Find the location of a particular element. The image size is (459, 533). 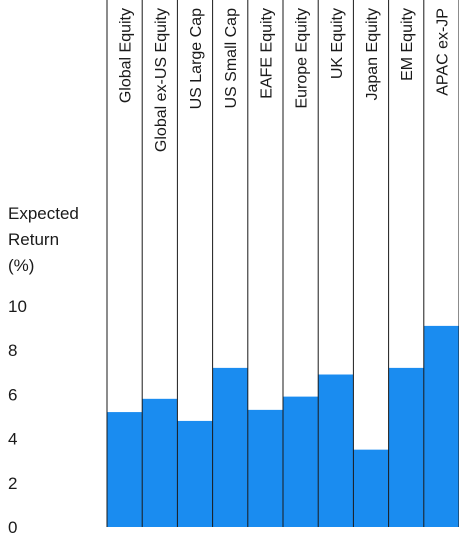

y-tick-label: 0 is located at coordinates (12, 525).